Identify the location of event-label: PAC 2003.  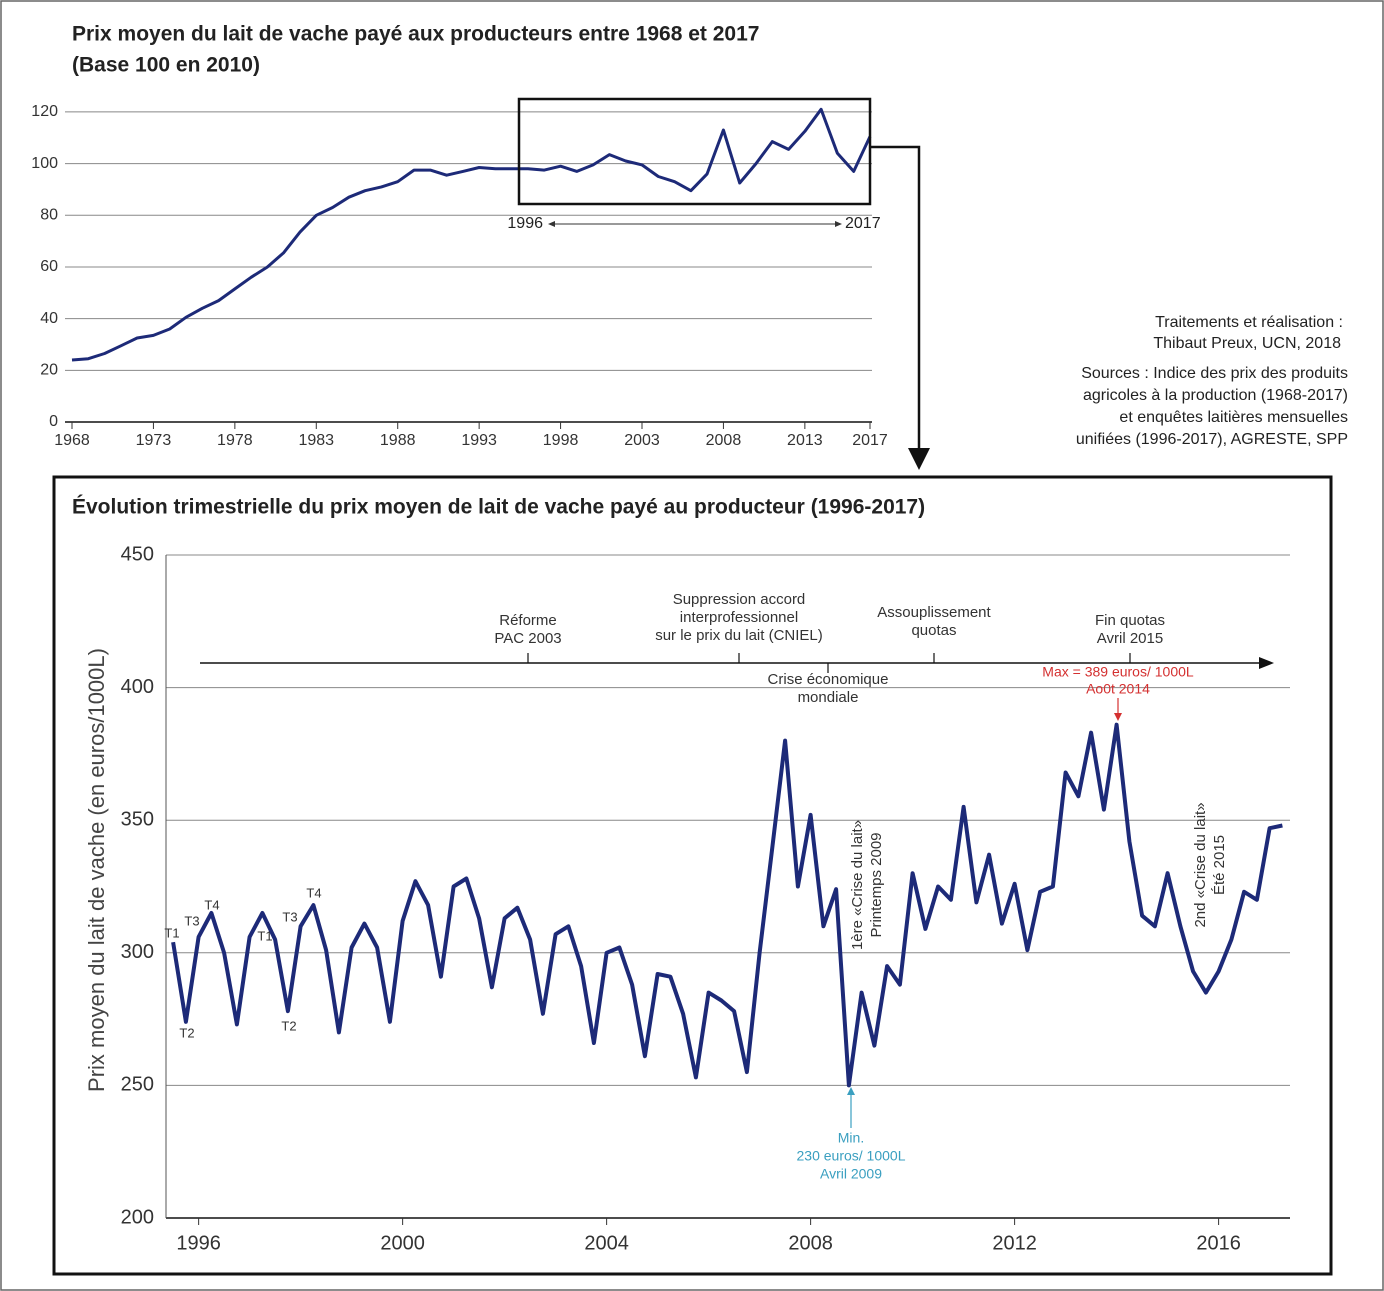
(527, 638).